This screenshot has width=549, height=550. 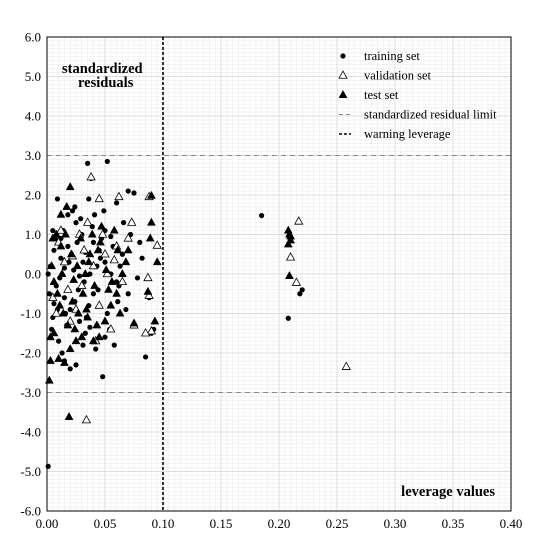 I want to click on x-tick-label: 0.25, so click(x=337, y=523).